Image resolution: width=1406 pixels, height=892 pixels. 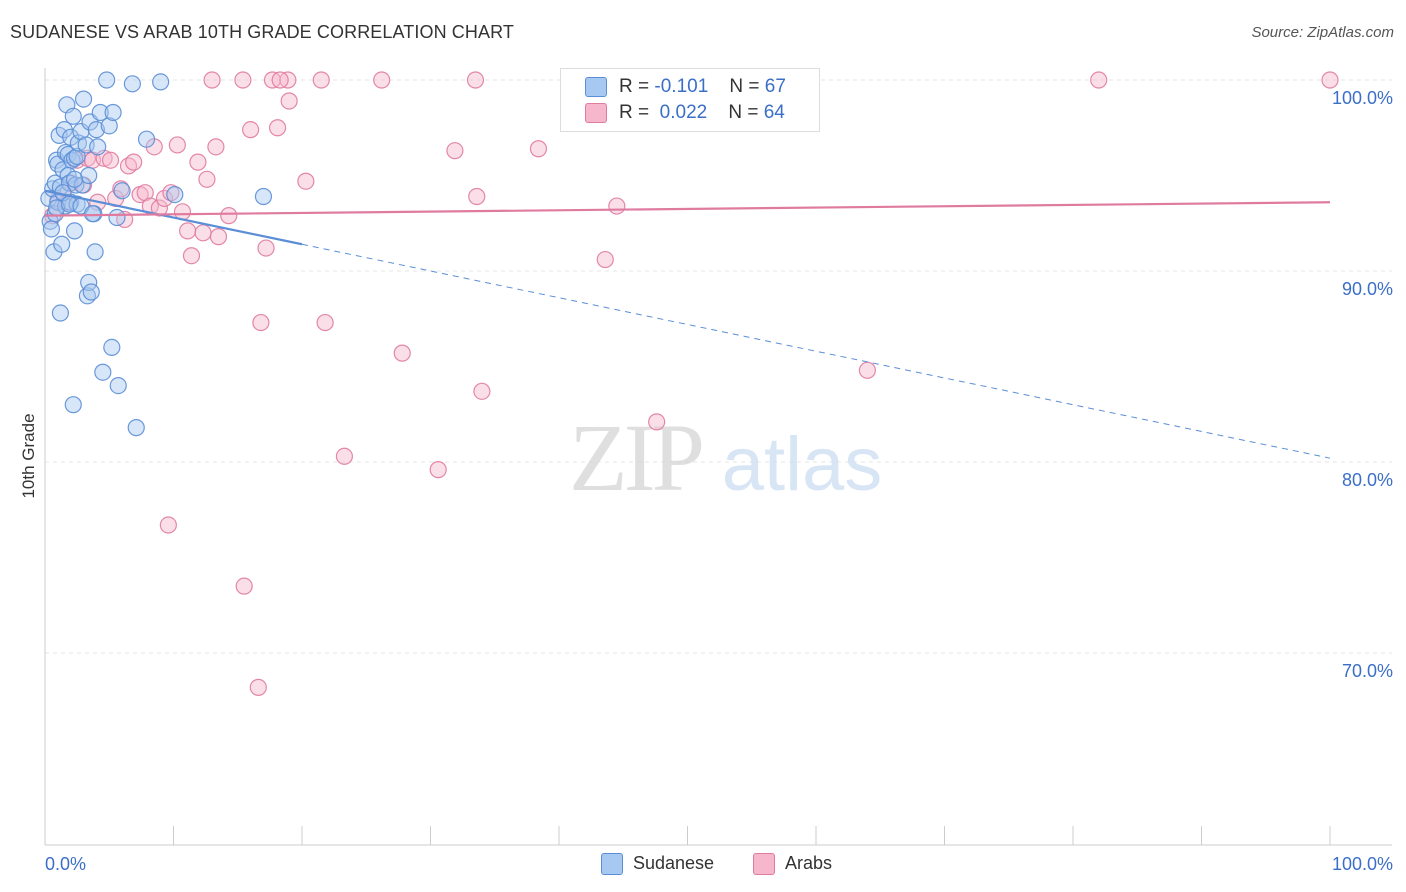 I want to click on series-swatch-sudanese, so click(x=612, y=864).